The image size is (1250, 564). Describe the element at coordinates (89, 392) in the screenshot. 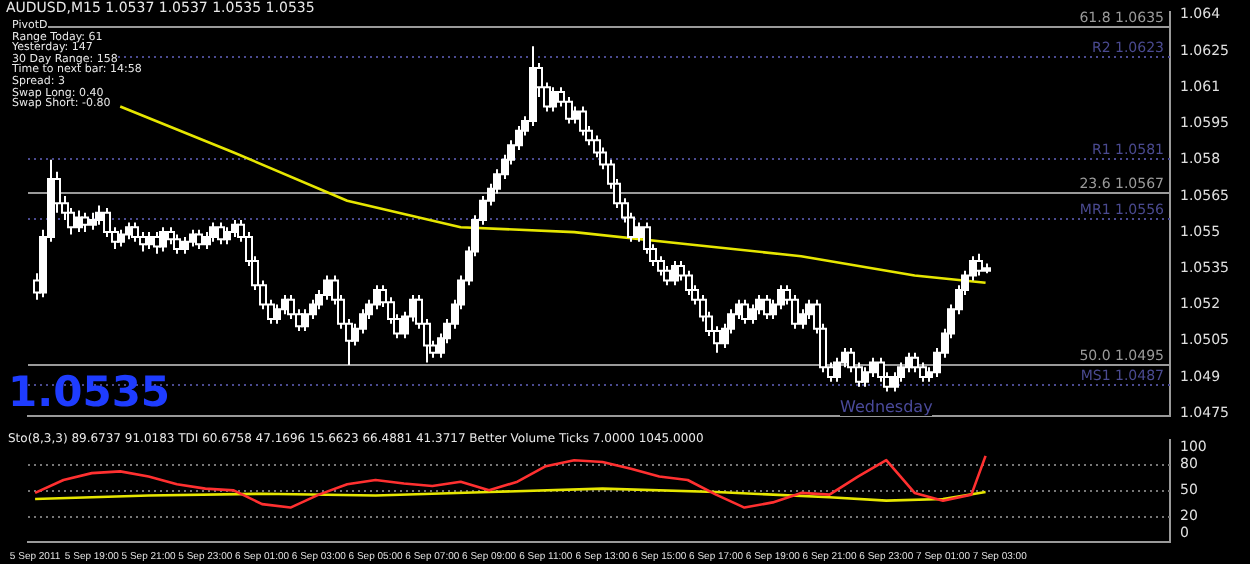

I see `annotation: 1.0535` at that location.